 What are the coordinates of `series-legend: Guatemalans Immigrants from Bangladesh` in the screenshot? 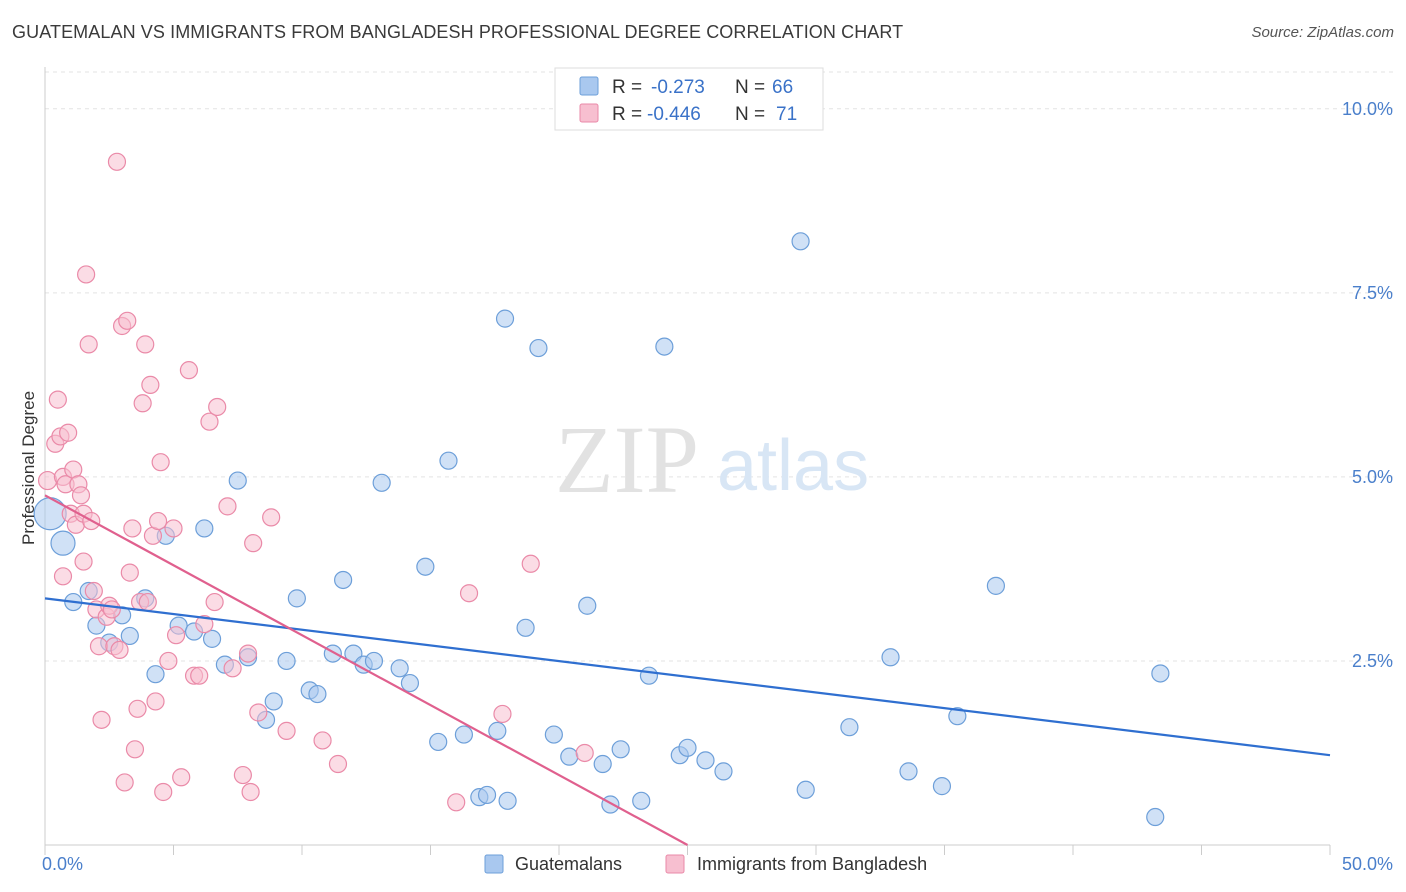 It's located at (705, 864).